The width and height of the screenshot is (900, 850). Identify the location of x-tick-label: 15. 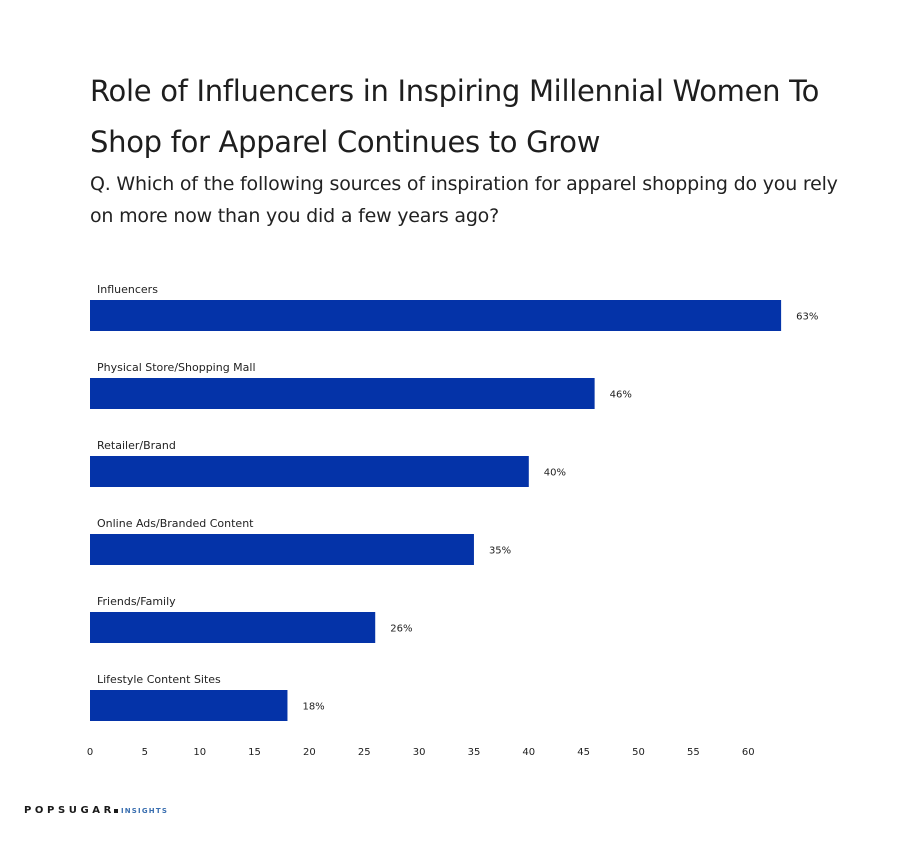
(254, 752).